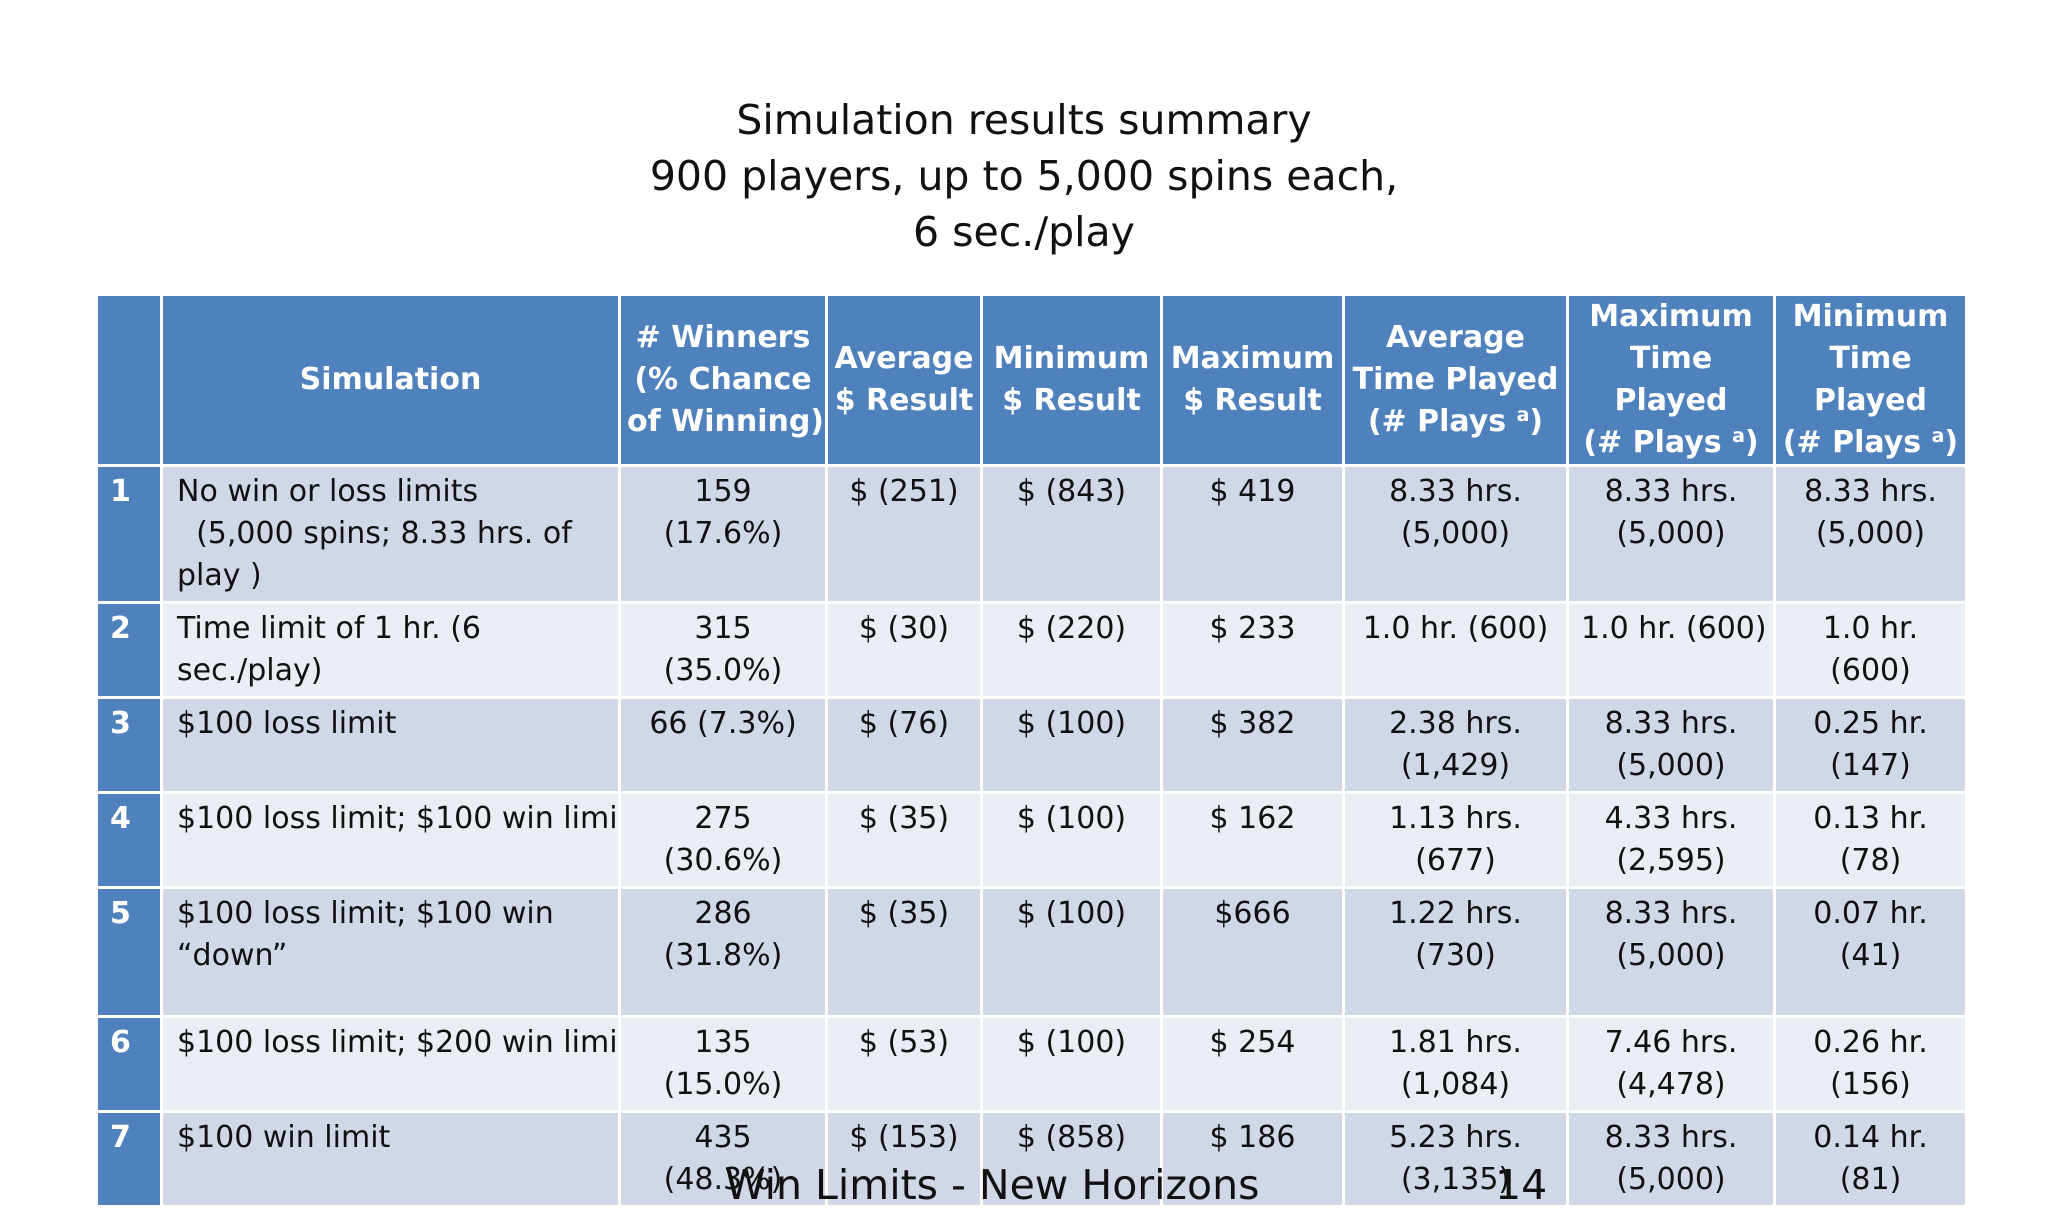  Describe the element at coordinates (723, 1159) in the screenshot. I see `winners-cell: 435 (48.3%)` at that location.